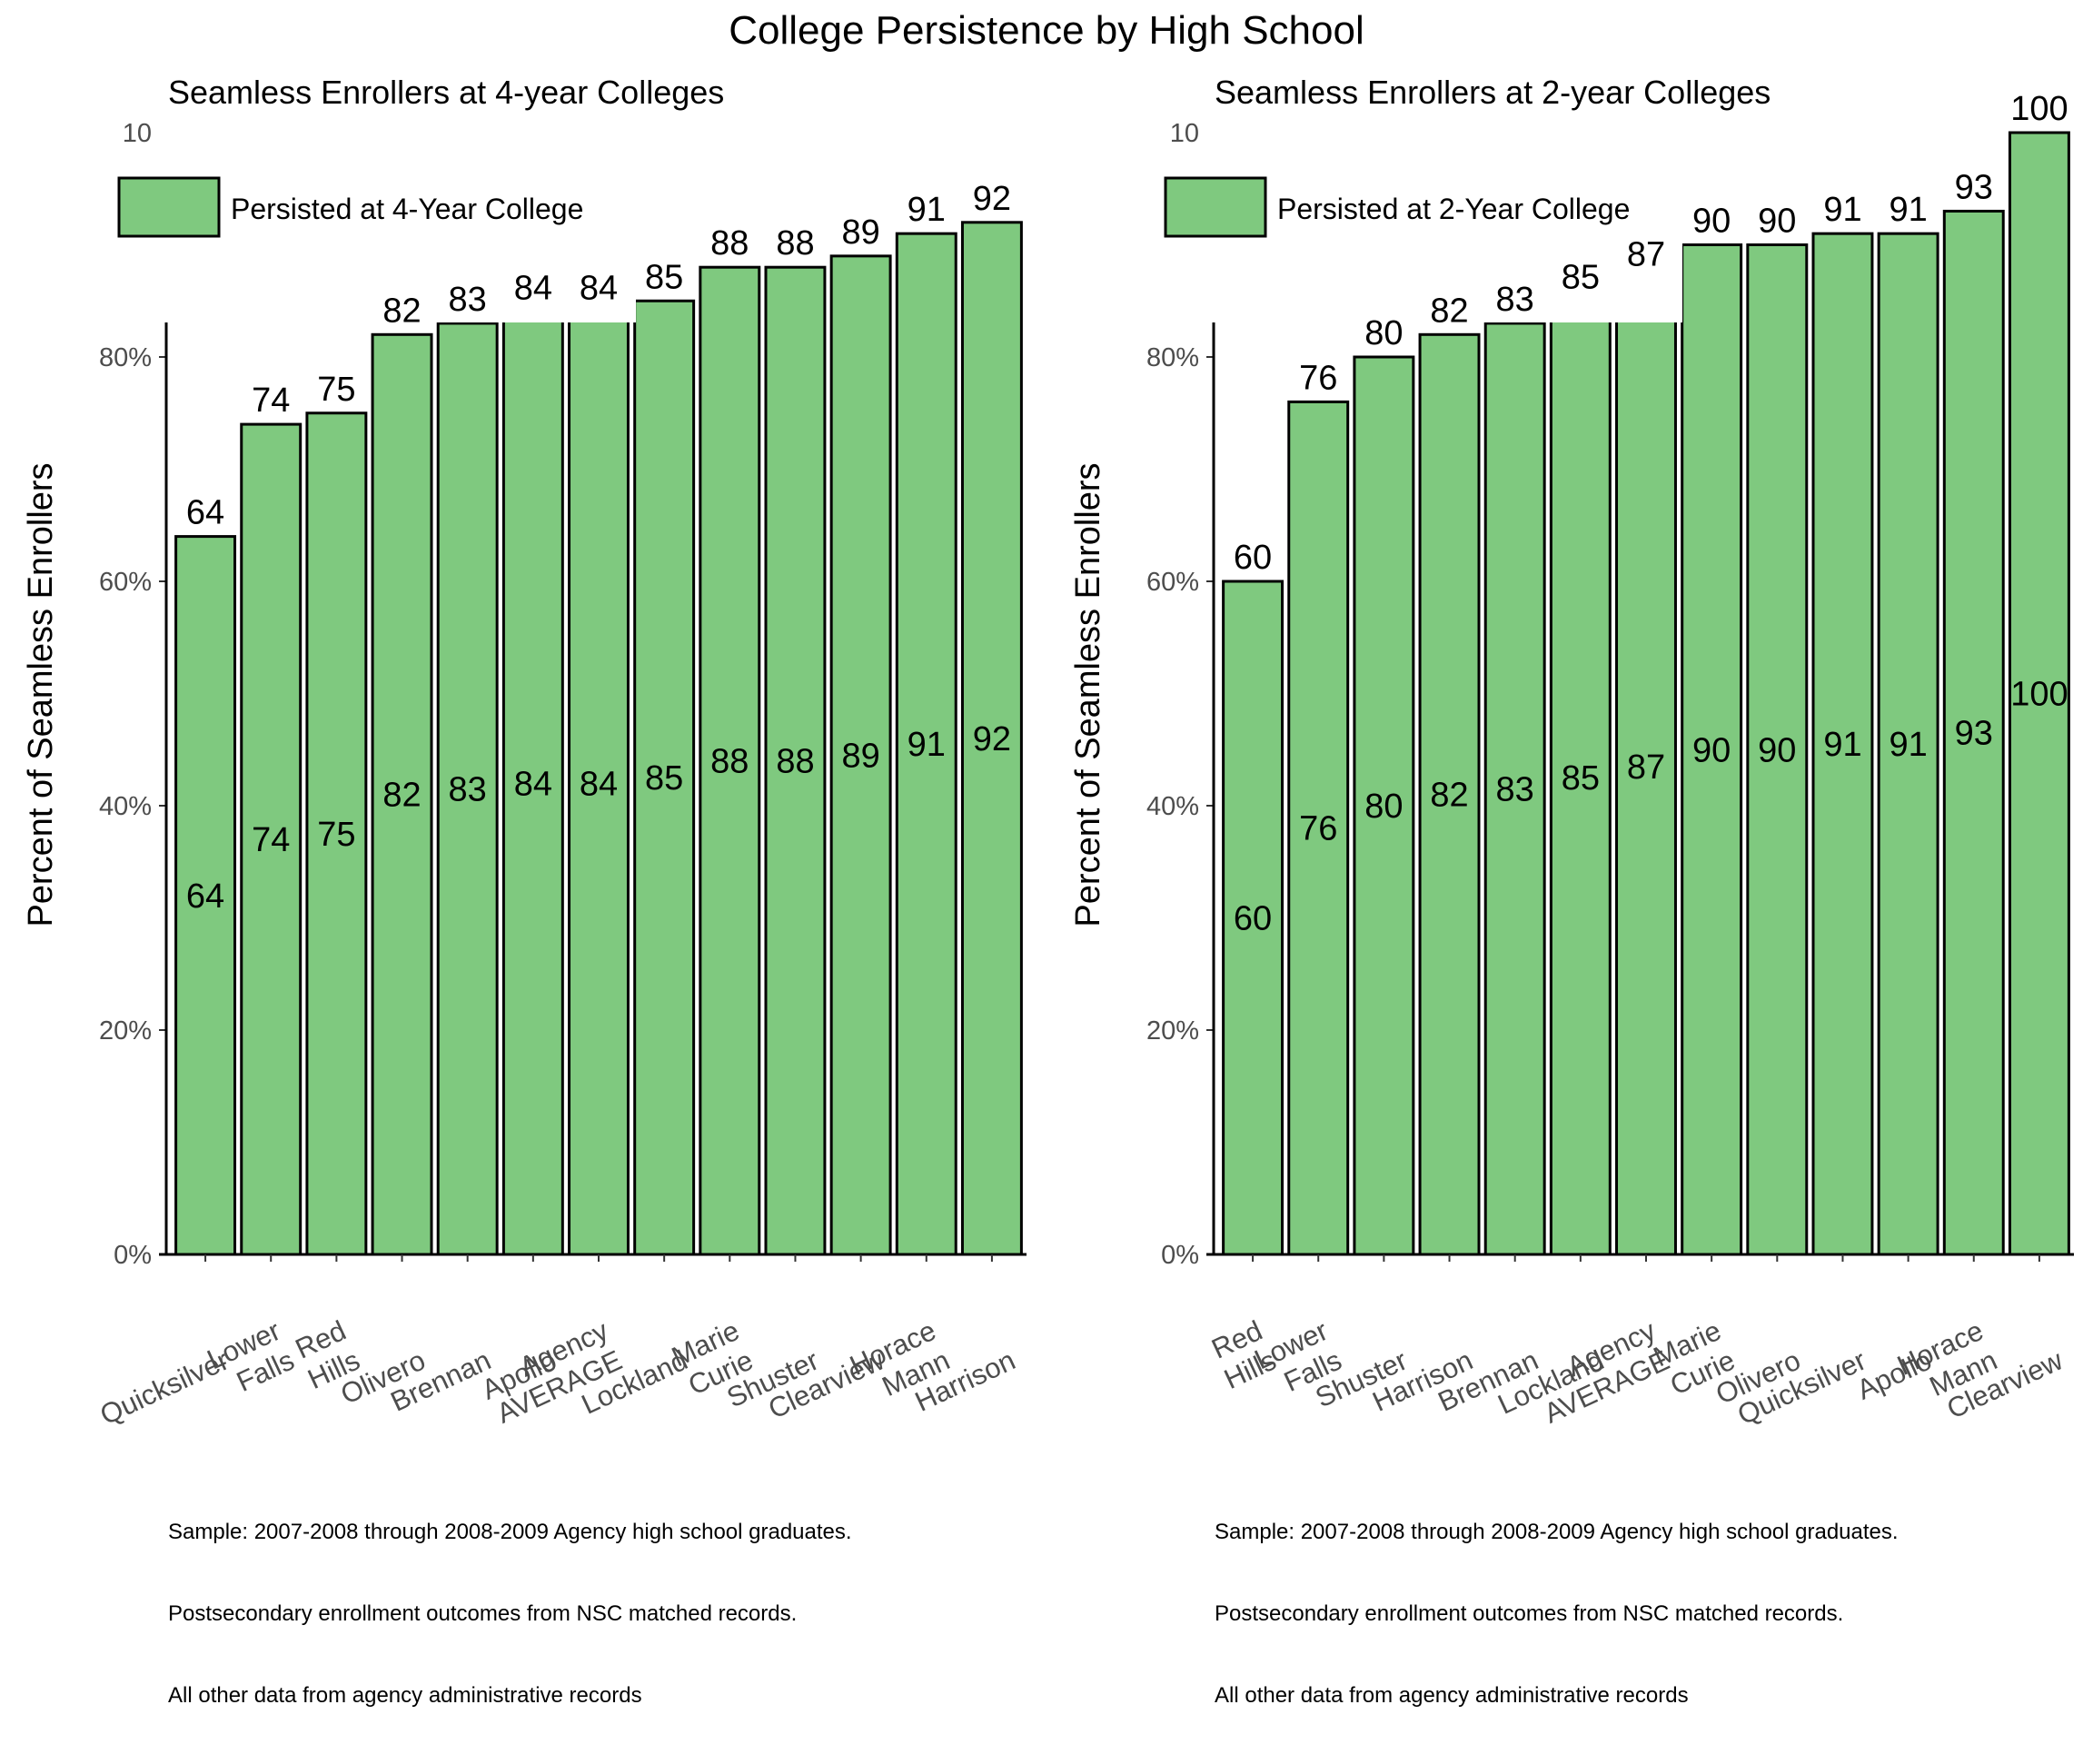 Image resolution: width=2093 pixels, height=1764 pixels. I want to click on bar-top-label: 87, so click(1646, 255).